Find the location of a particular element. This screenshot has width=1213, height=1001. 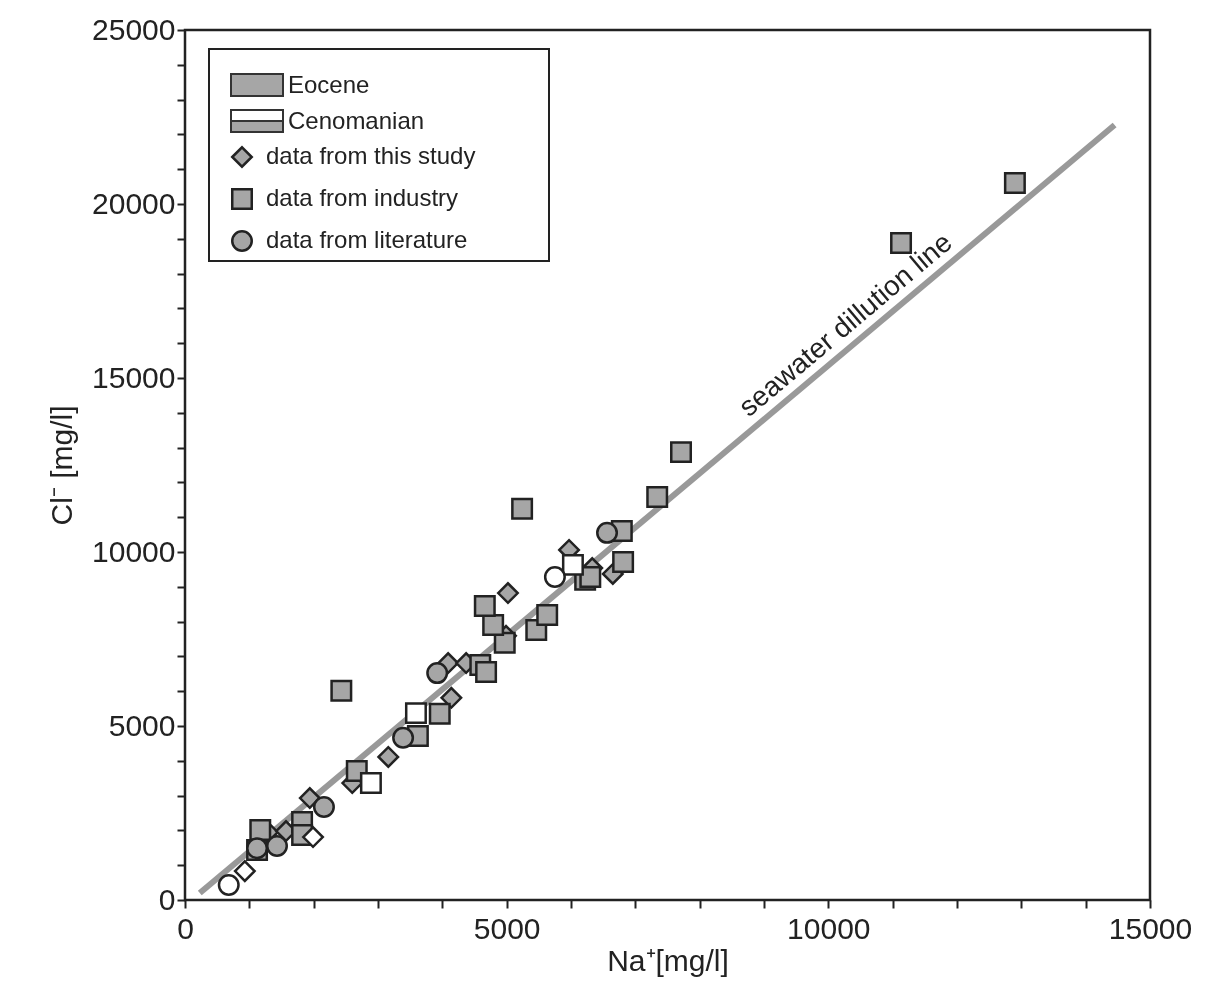

x-tick-label: 5000 is located at coordinates (507, 928).